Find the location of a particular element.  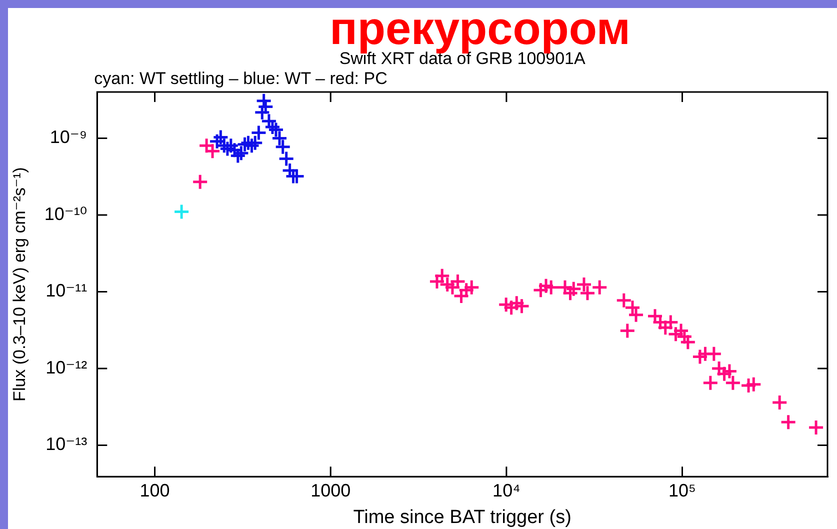

x-tick-label: 100 is located at coordinates (155, 490).